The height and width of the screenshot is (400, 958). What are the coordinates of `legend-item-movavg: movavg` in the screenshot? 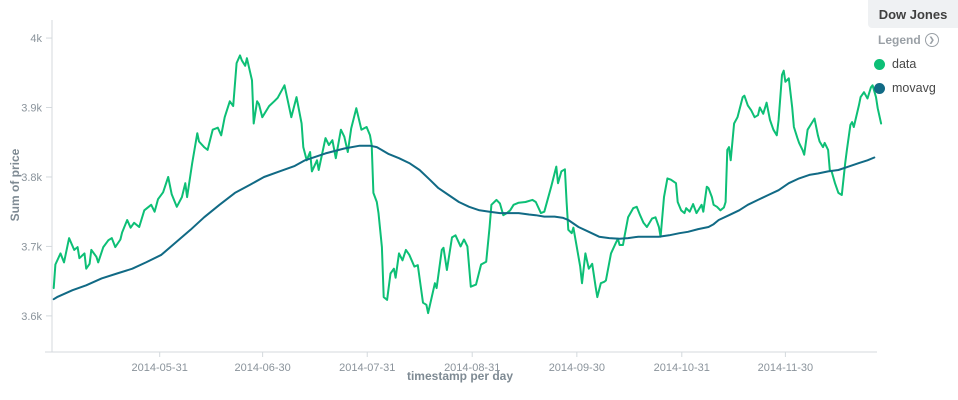 It's located at (914, 88).